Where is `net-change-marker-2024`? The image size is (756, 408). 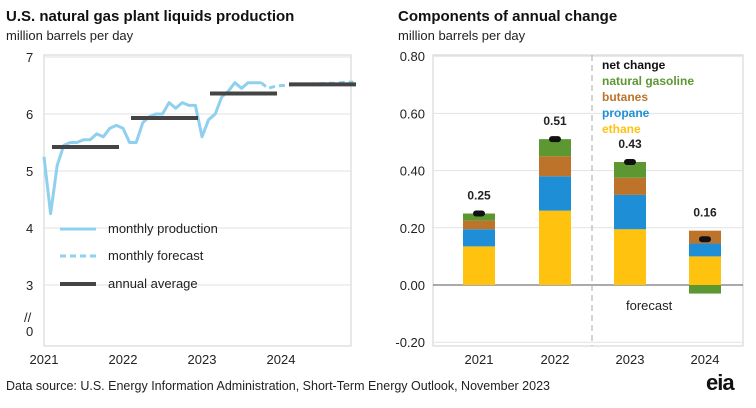
net-change-marker-2024 is located at coordinates (705, 239).